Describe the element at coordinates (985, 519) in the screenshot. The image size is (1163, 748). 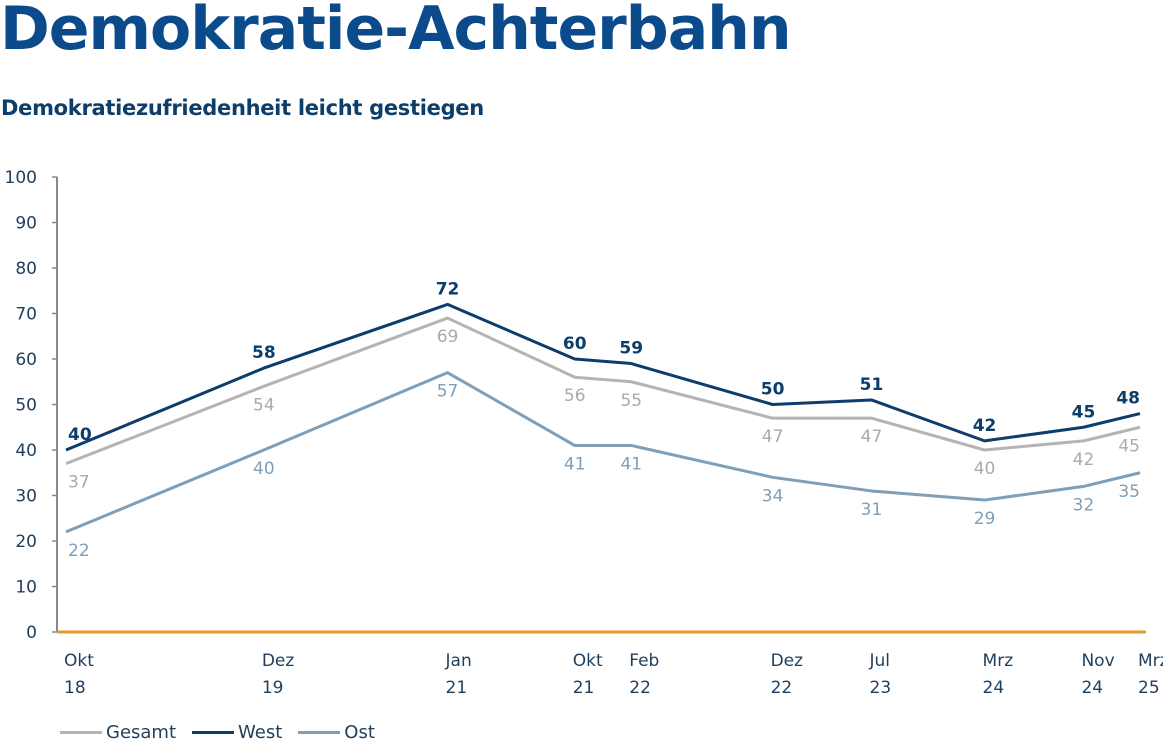
I see `data-label-ost-7: 29` at that location.